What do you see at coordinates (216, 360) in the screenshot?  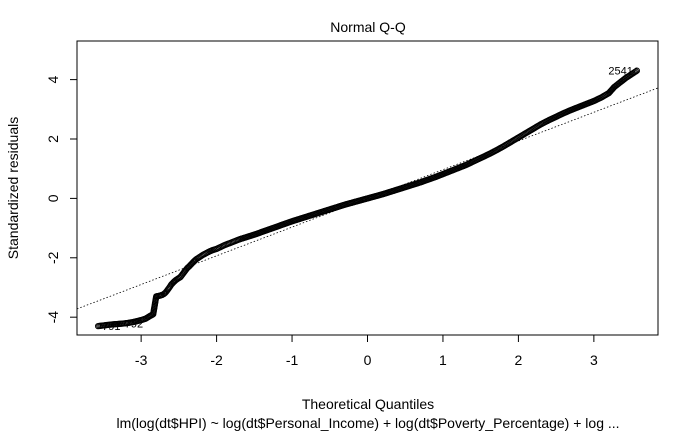 I see `x-tick-label: -2` at bounding box center [216, 360].